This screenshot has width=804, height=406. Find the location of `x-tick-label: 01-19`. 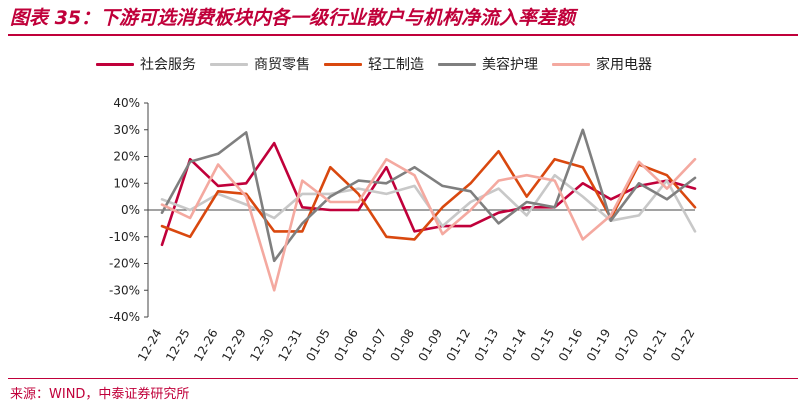

x-tick-label: 01-19 is located at coordinates (599, 345).